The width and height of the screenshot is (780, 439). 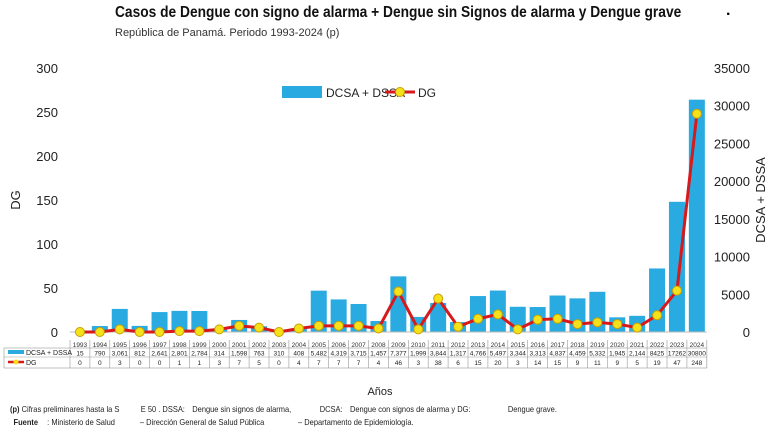 I want to click on table-bar-value: 790, so click(x=99, y=354).